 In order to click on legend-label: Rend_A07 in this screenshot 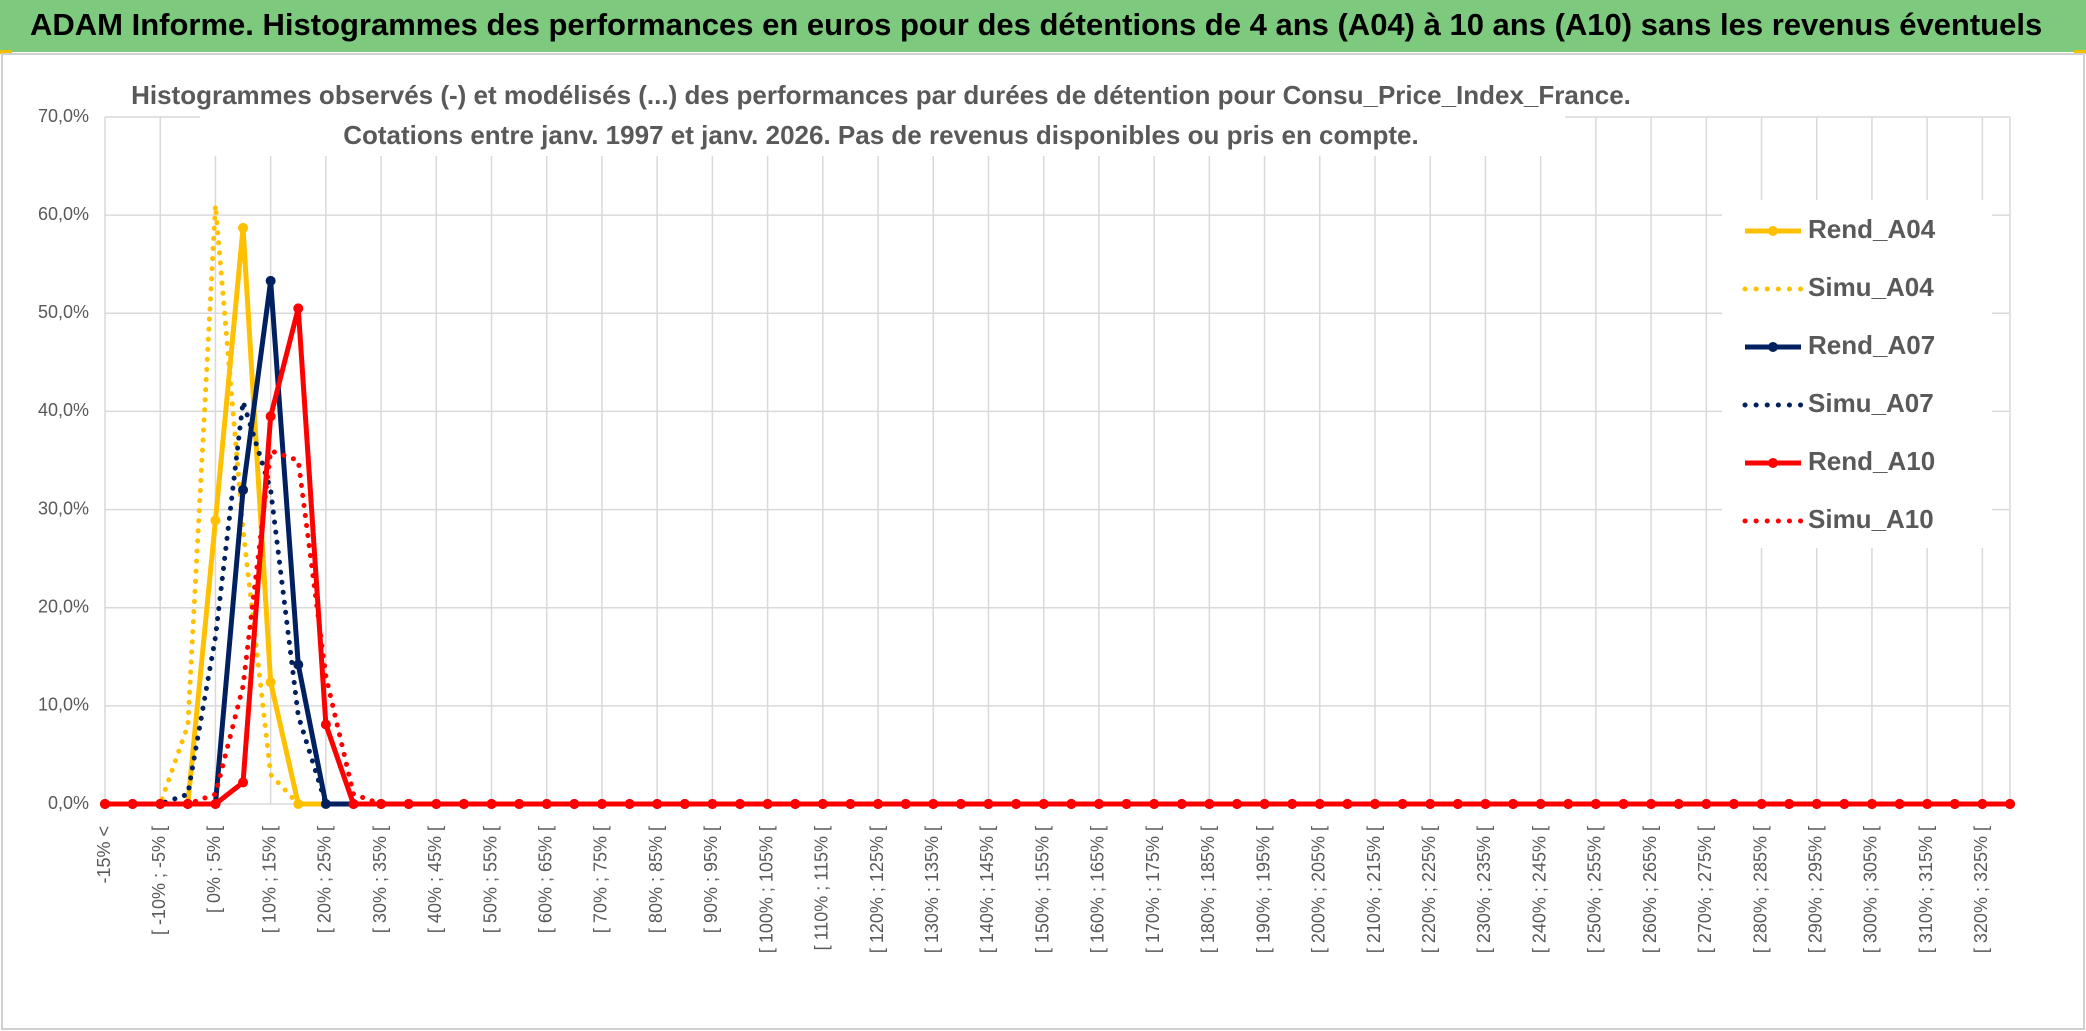, I will do `click(1871, 345)`.